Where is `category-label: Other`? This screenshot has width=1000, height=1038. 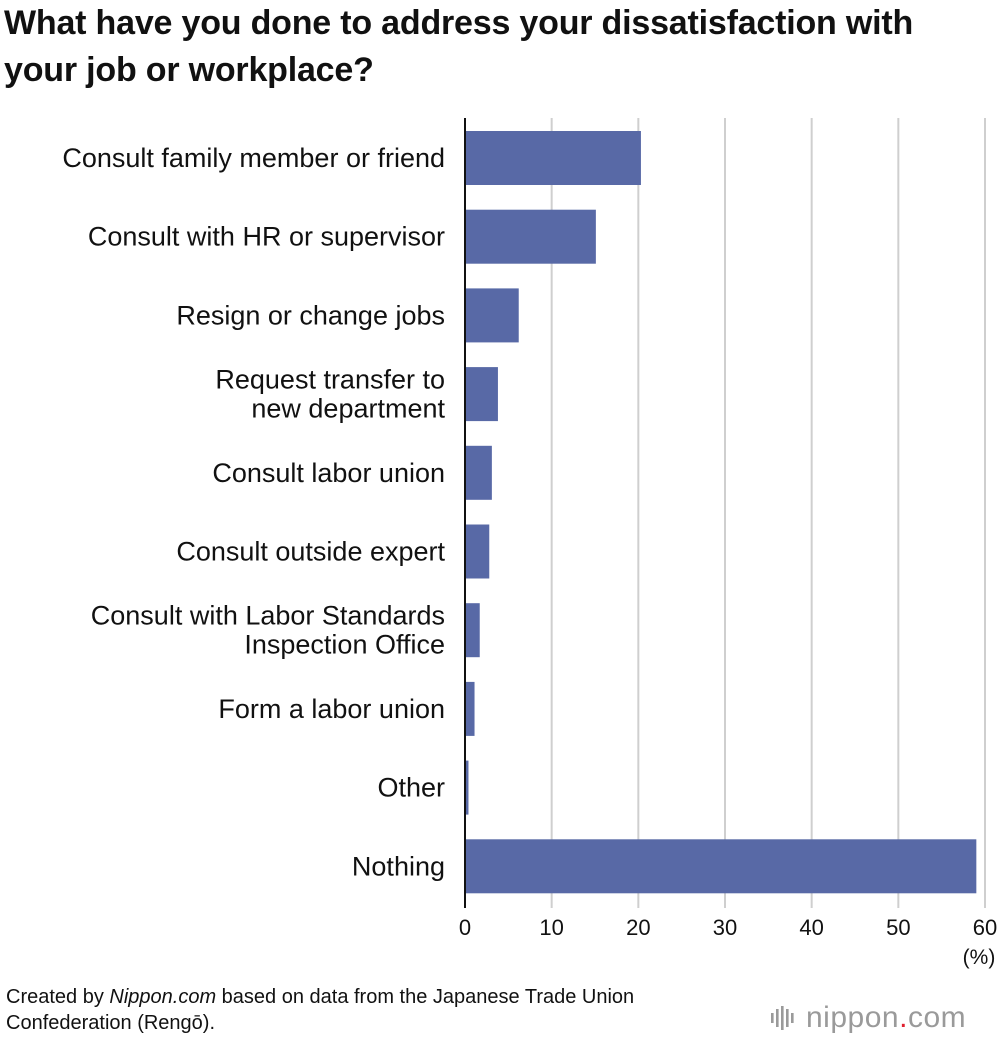 category-label: Other is located at coordinates (411, 788).